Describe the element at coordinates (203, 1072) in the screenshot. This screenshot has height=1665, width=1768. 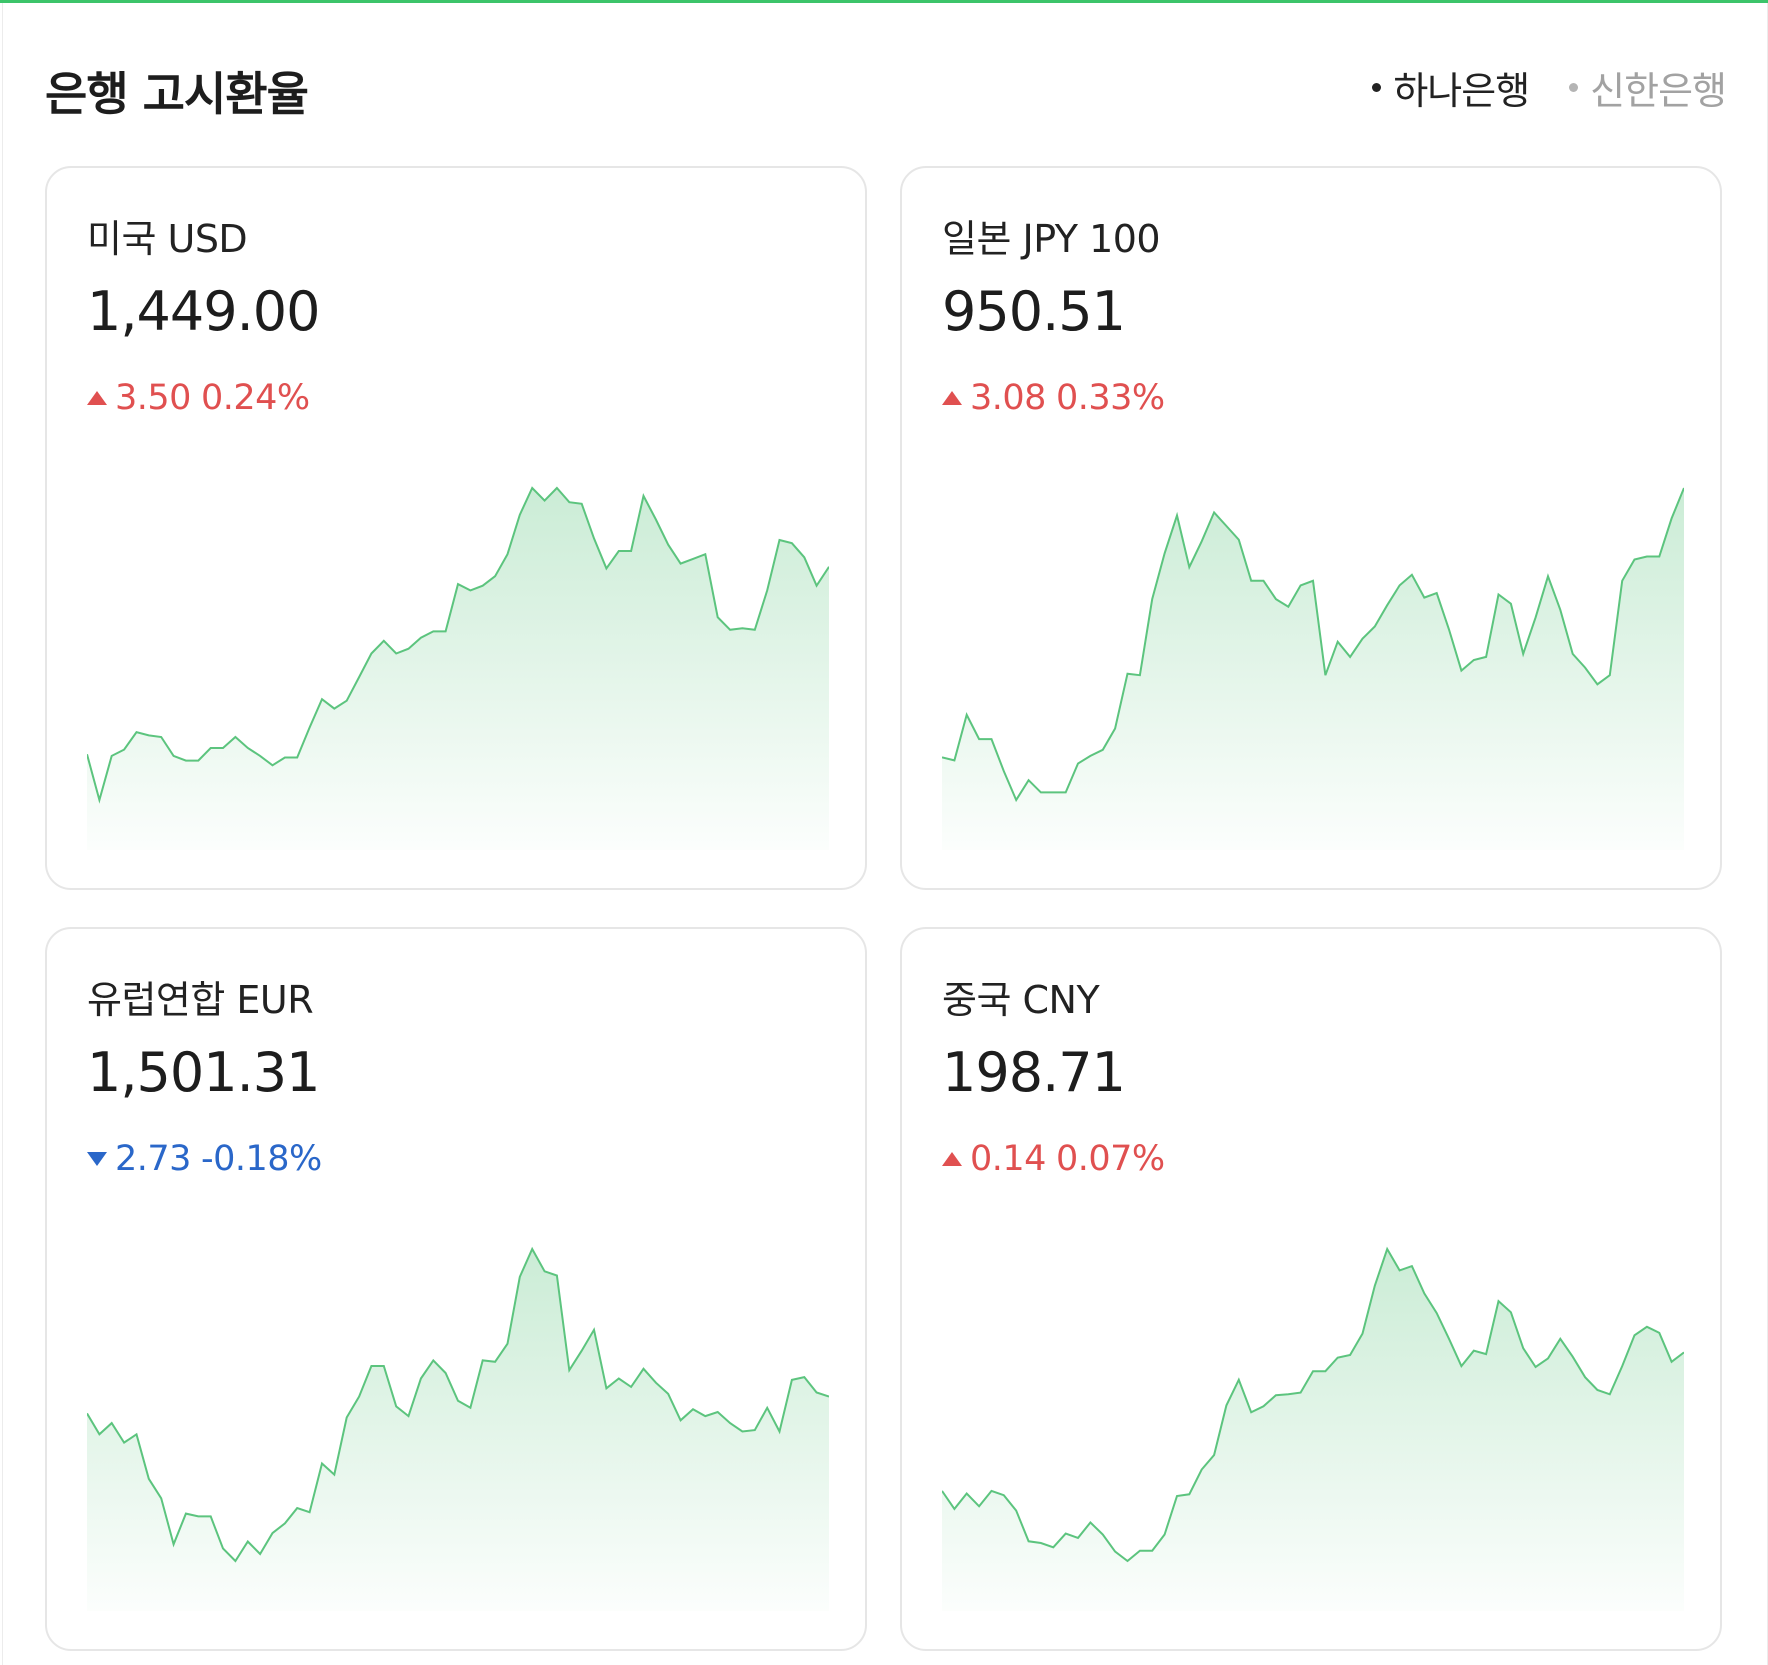
I see `exchange-rate: 1,501.31` at that location.